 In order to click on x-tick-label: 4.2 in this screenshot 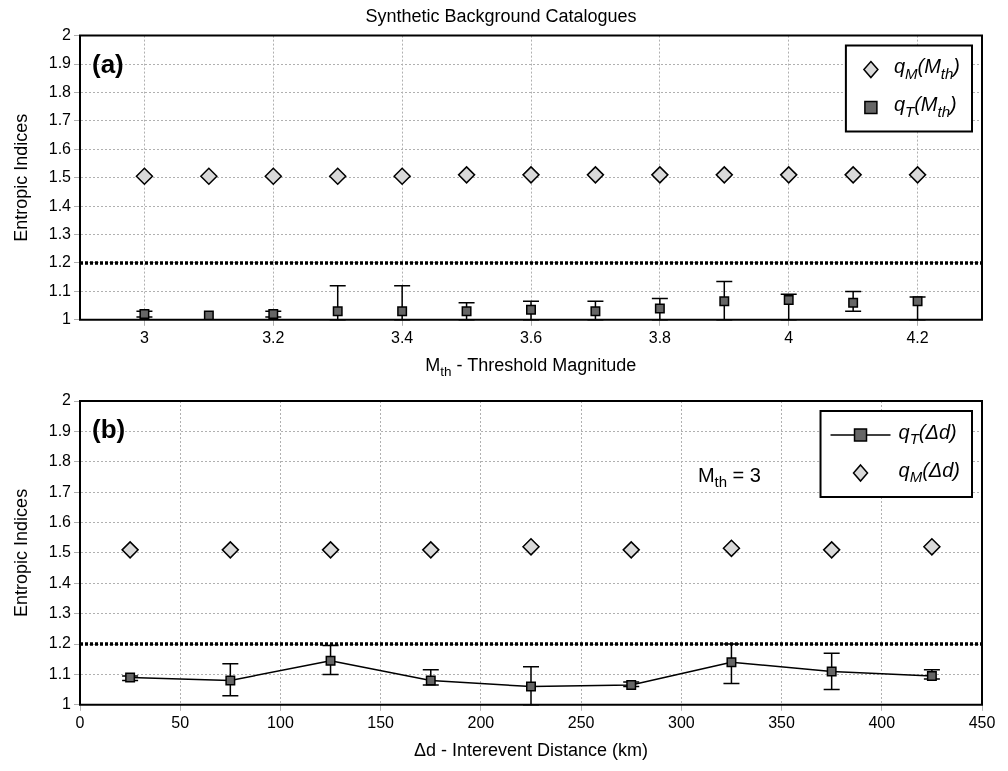, I will do `click(917, 337)`.